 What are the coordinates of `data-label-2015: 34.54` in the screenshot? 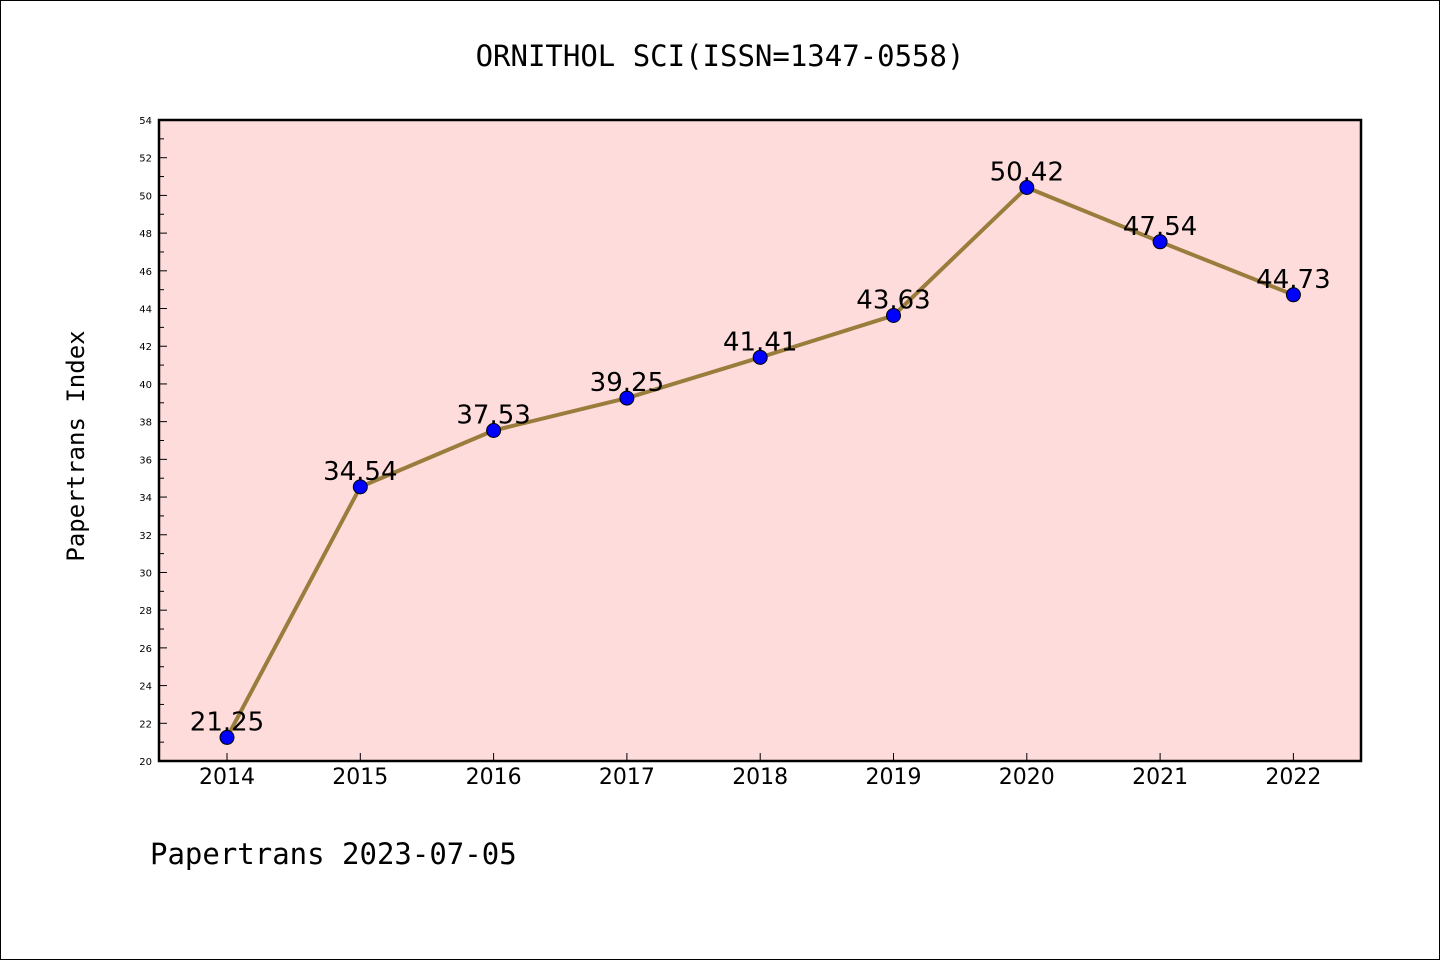 It's located at (360, 472).